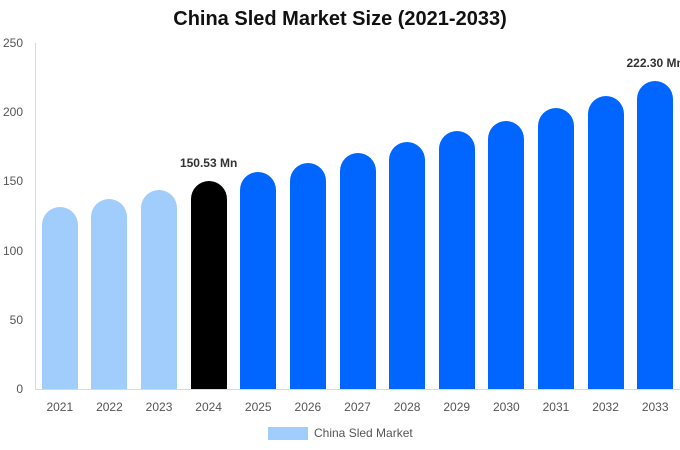 Image resolution: width=680 pixels, height=450 pixels. Describe the element at coordinates (19, 389) in the screenshot. I see `y-tick-label: 0` at that location.